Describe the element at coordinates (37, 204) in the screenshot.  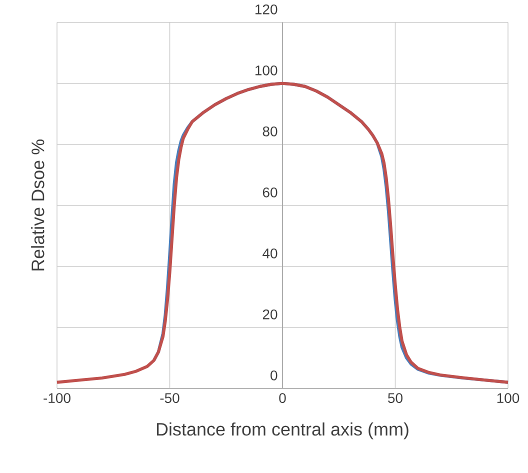
I see `y-axis-title: Relative Dsoe %` at that location.